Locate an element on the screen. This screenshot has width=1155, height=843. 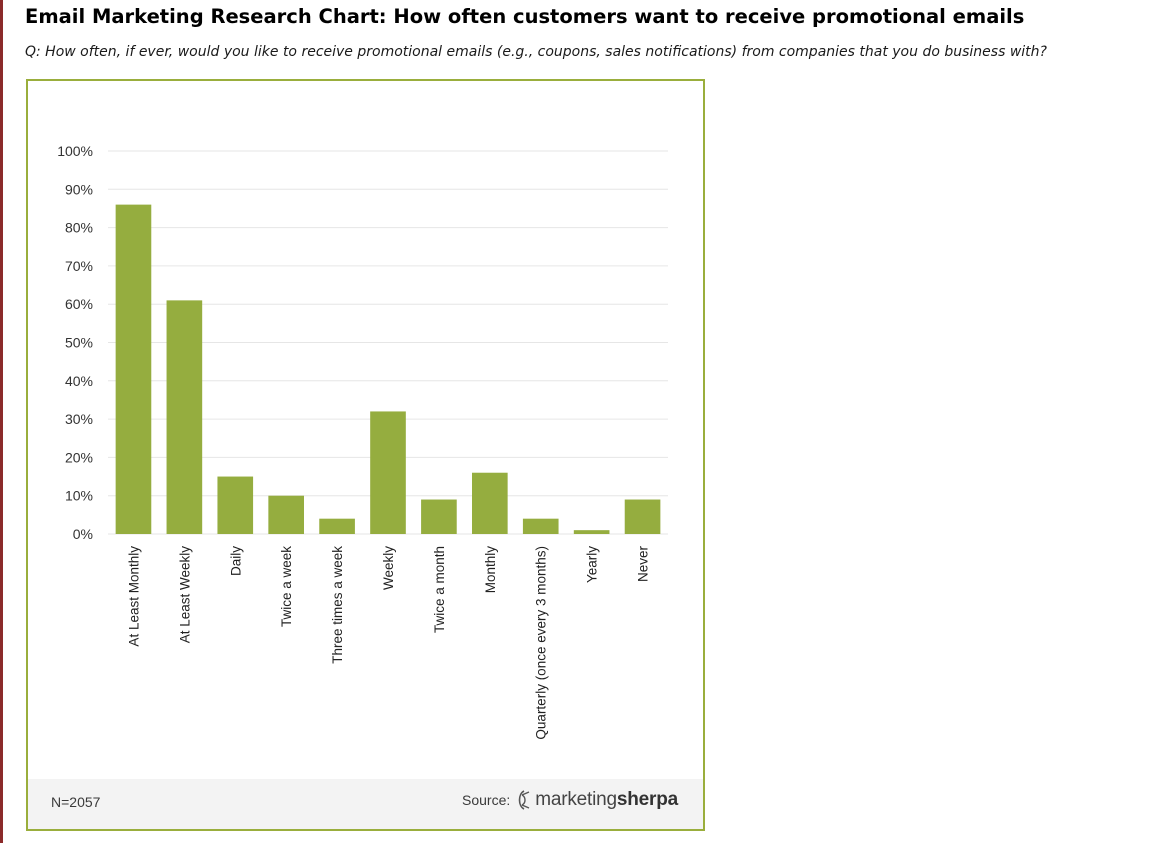
y-axis-ticks: 0% 10% 20% 30% 40% 50% 60% 70% 80% 90% 100% is located at coordinates (75, 342).